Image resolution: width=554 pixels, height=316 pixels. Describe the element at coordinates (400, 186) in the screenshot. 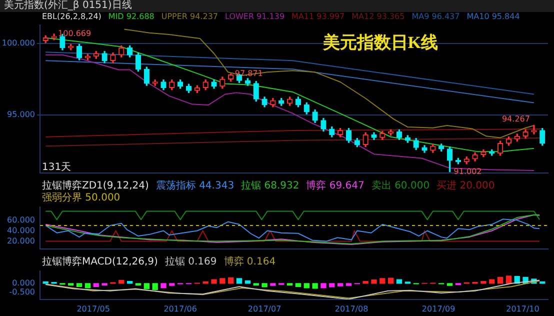

I see `series-label: 卖出 60.000` at that location.